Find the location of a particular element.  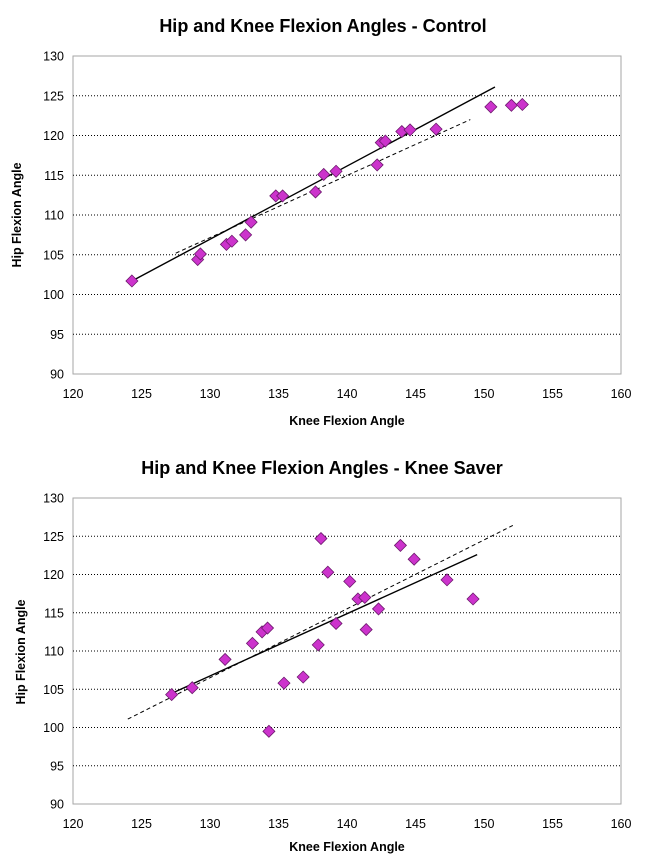

chart-title: Hip and Knee Flexion Angles - Control is located at coordinates (322, 26).